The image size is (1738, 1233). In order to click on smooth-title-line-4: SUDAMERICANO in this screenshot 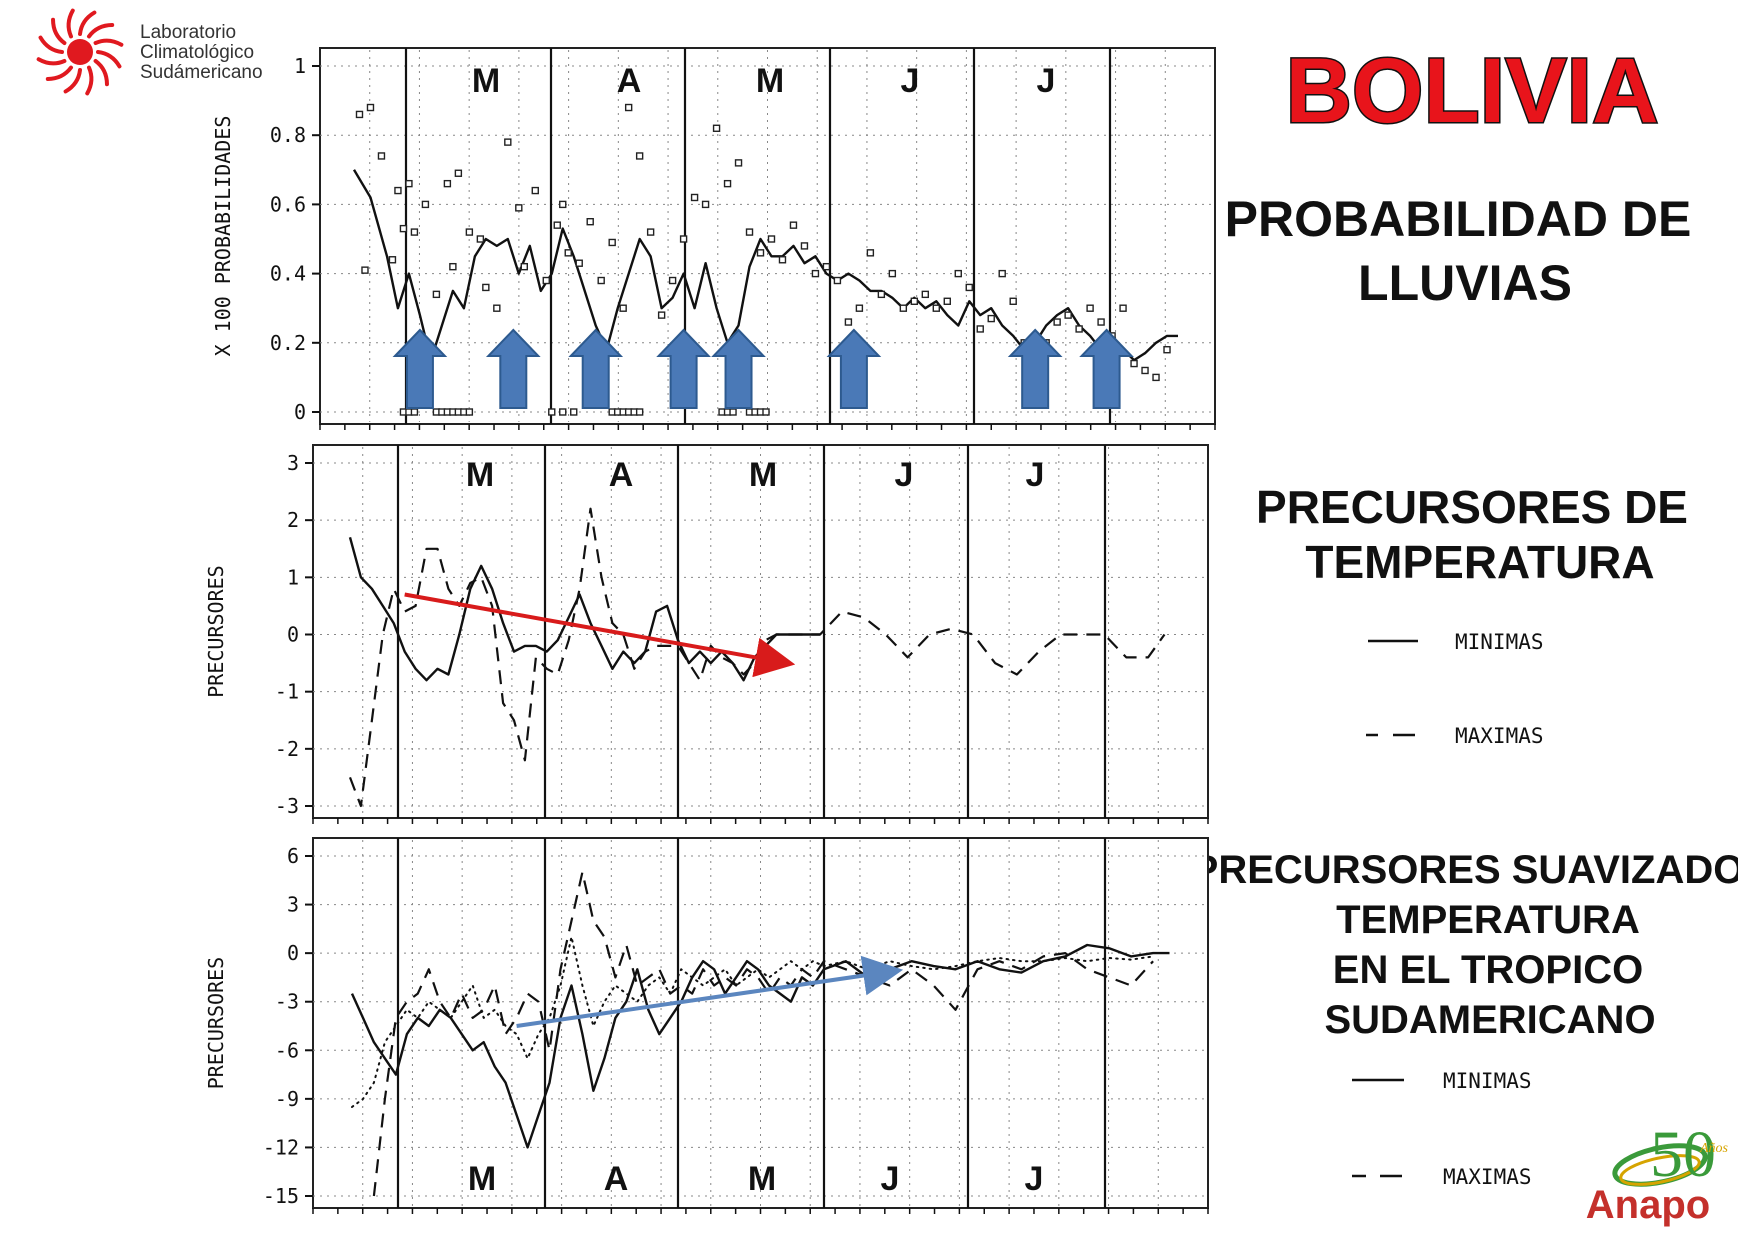, I will do `click(1489, 1020)`.